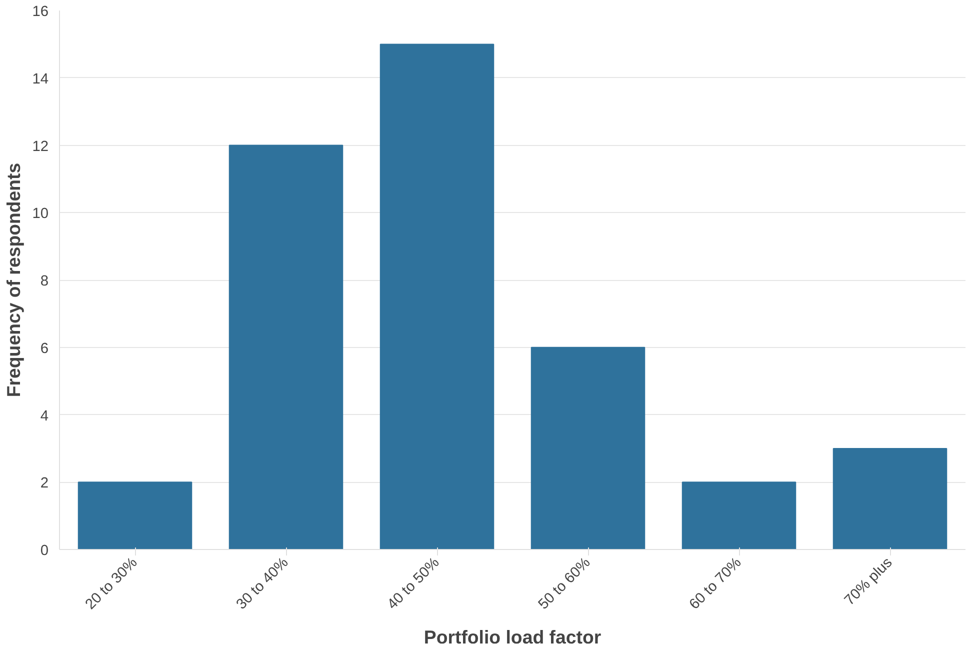 This screenshot has width=975, height=656. Describe the element at coordinates (44, 348) in the screenshot. I see `y-tick-label: 6` at that location.